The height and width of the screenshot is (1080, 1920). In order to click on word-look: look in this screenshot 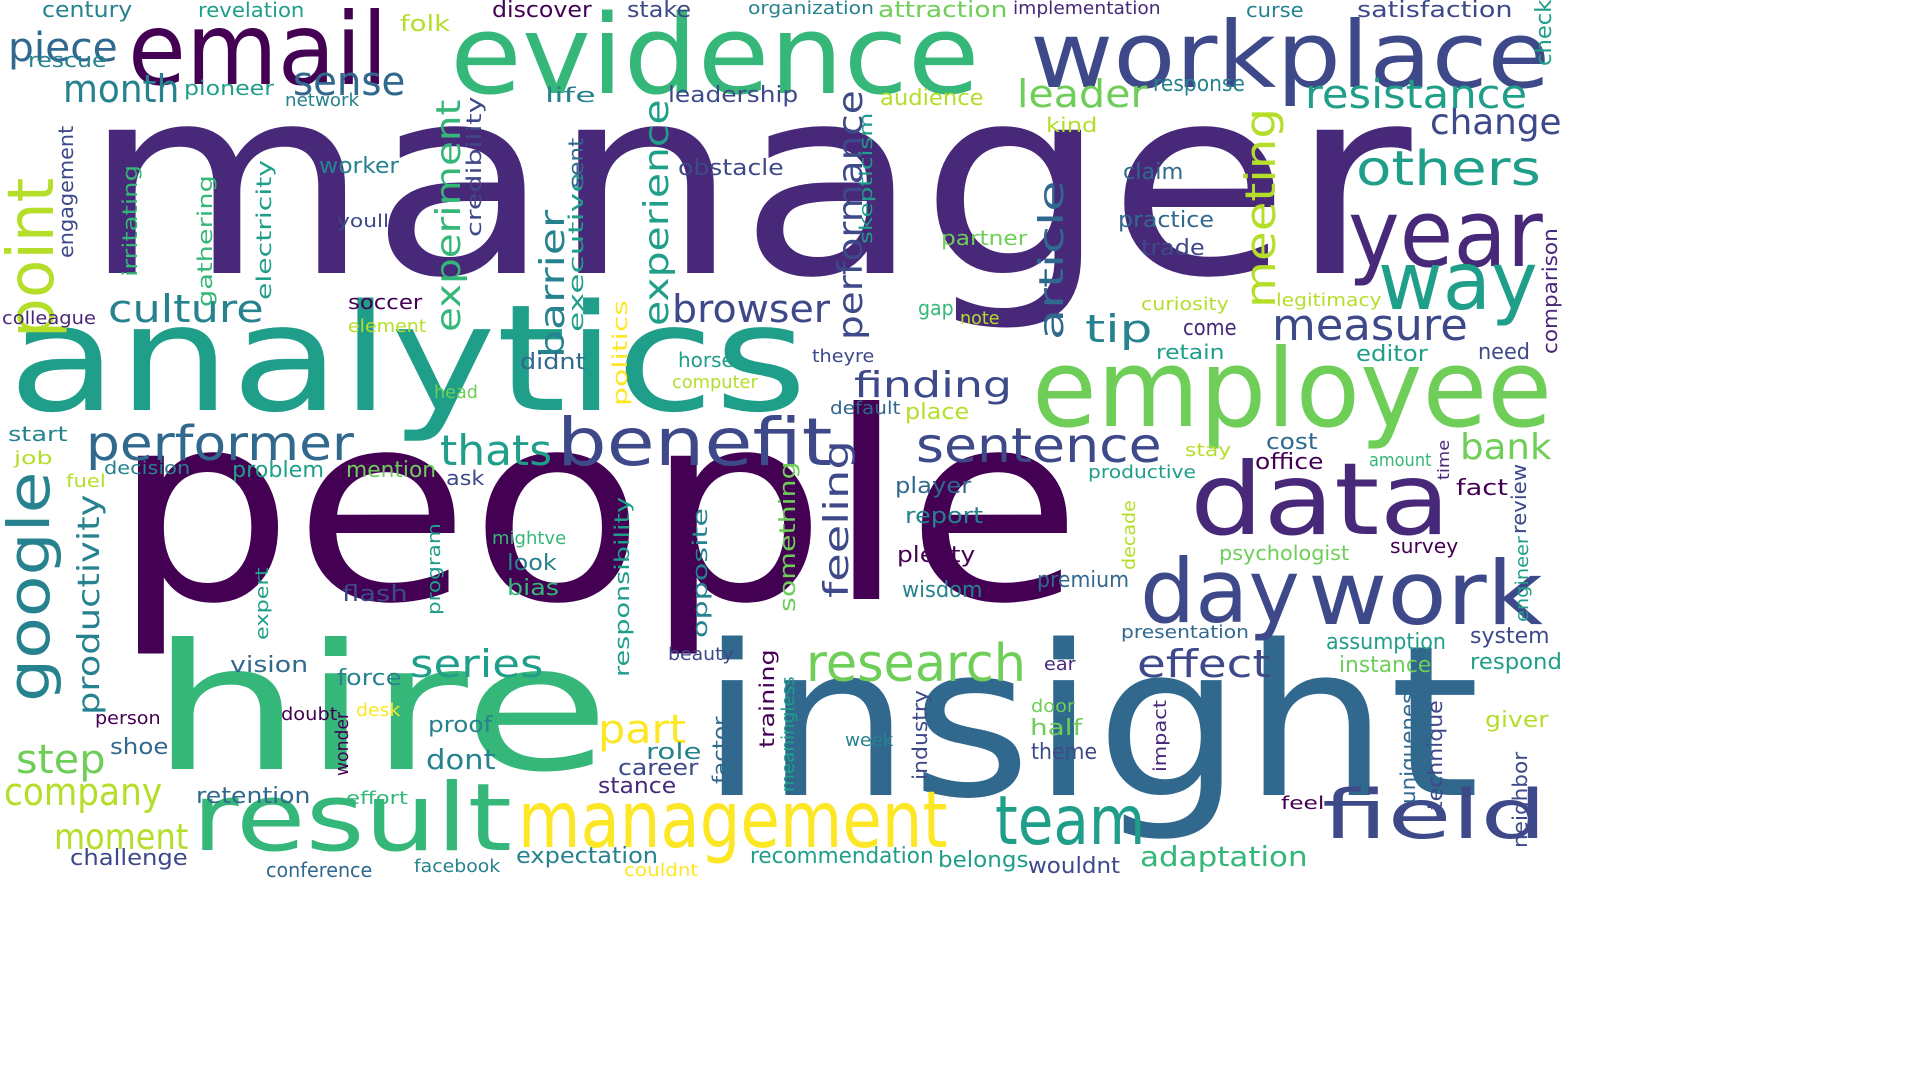, I will do `click(532, 563)`.